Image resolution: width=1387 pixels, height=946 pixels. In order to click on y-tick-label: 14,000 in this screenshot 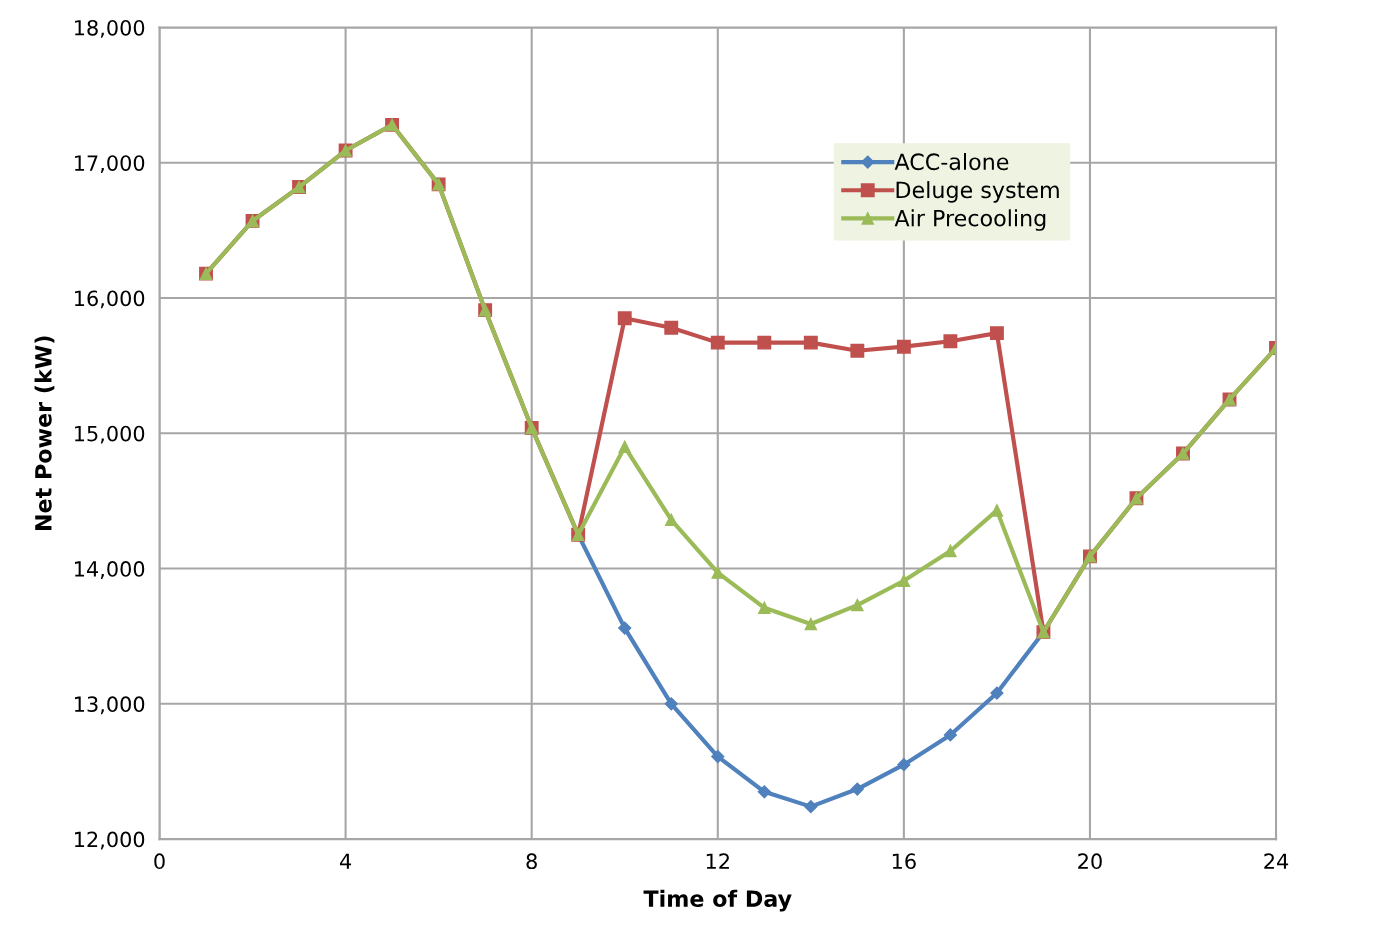, I will do `click(110, 570)`.